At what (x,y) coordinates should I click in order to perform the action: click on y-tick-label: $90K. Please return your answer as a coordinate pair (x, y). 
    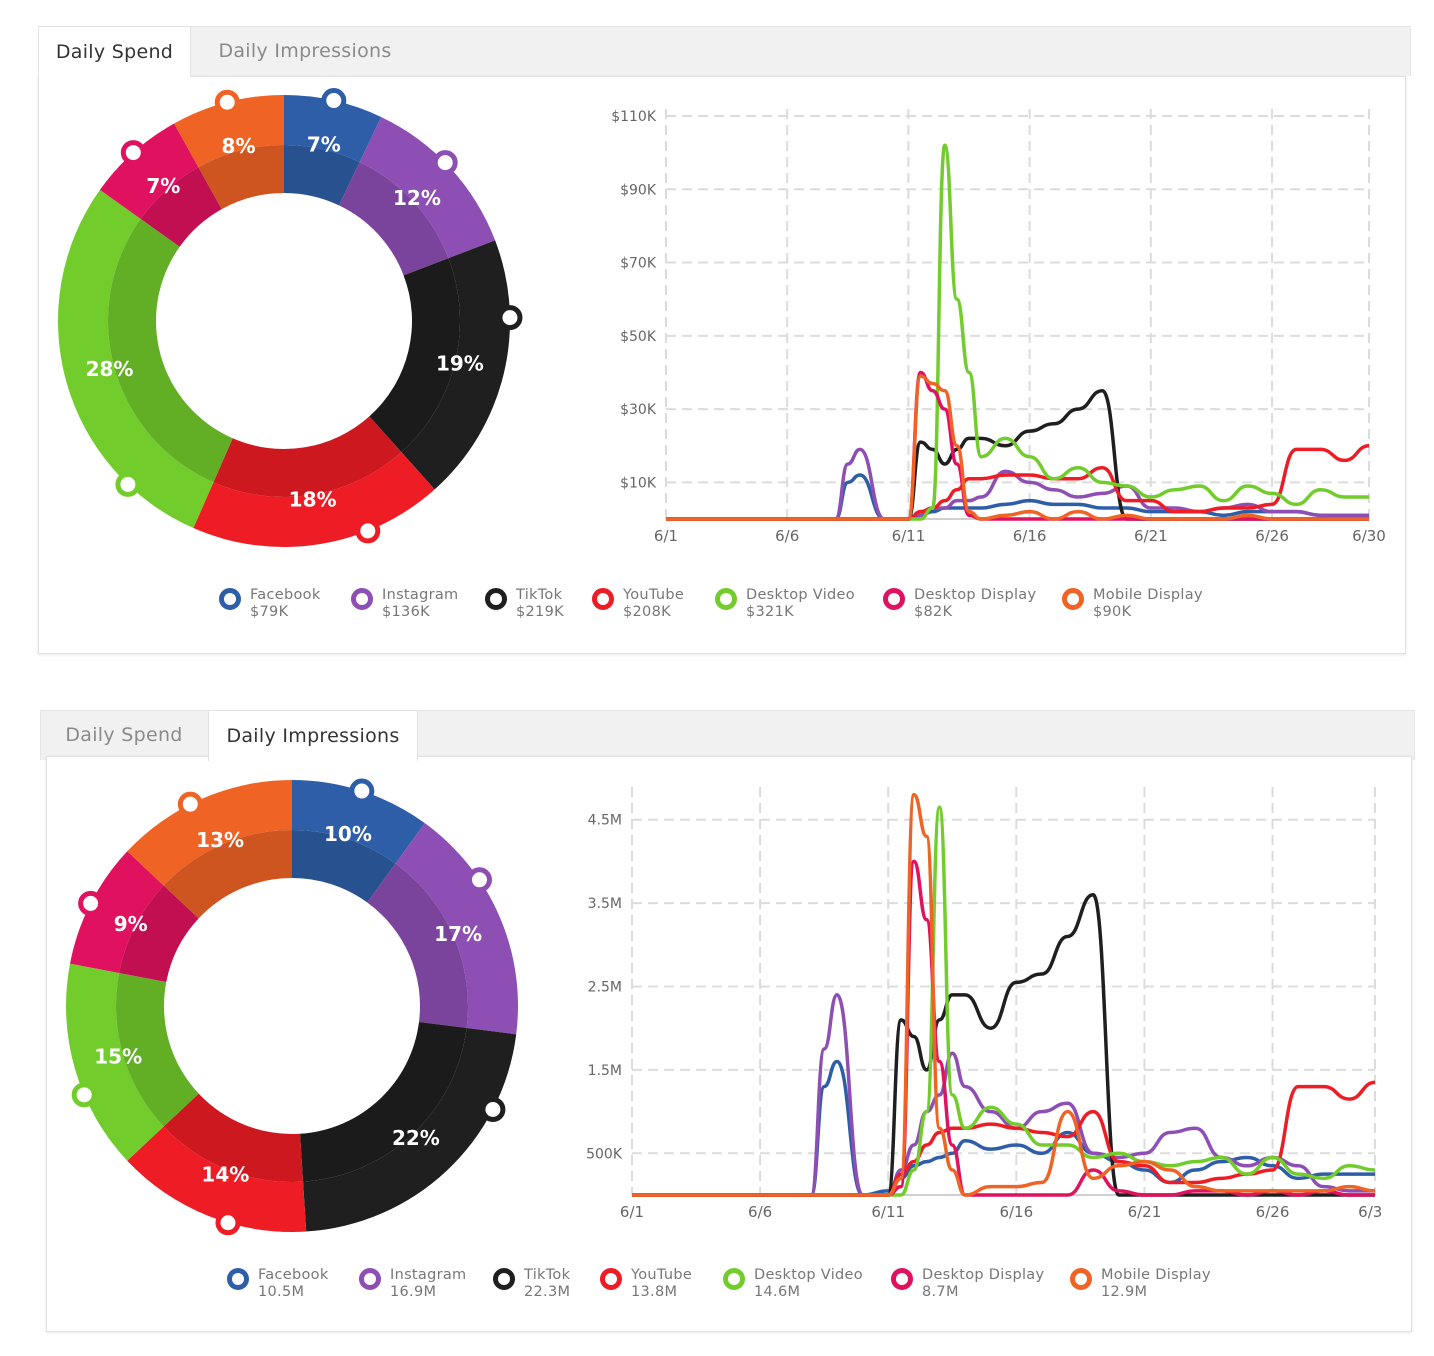
    Looking at the image, I should click on (638, 190).